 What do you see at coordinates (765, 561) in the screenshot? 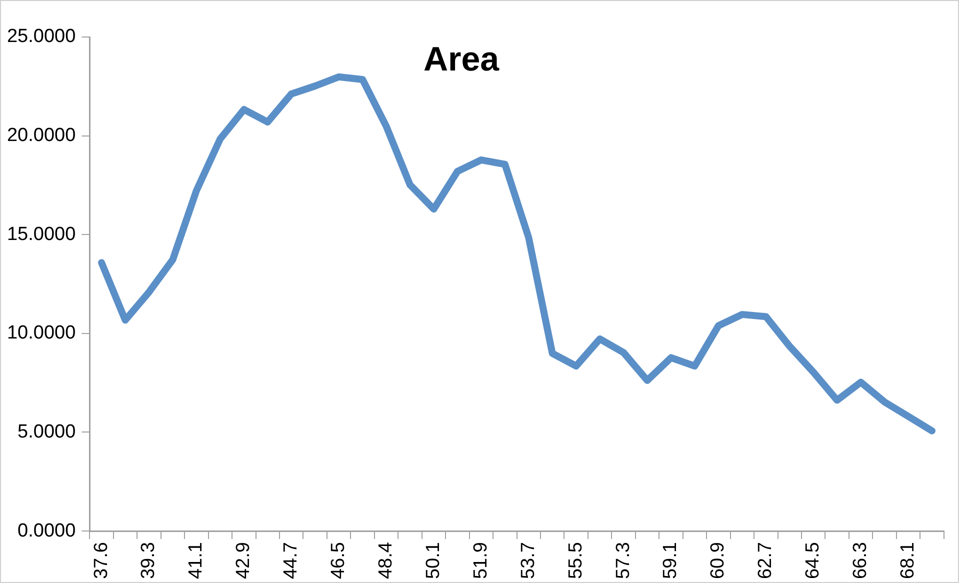
I see `x-tick-label: 62.7` at bounding box center [765, 561].